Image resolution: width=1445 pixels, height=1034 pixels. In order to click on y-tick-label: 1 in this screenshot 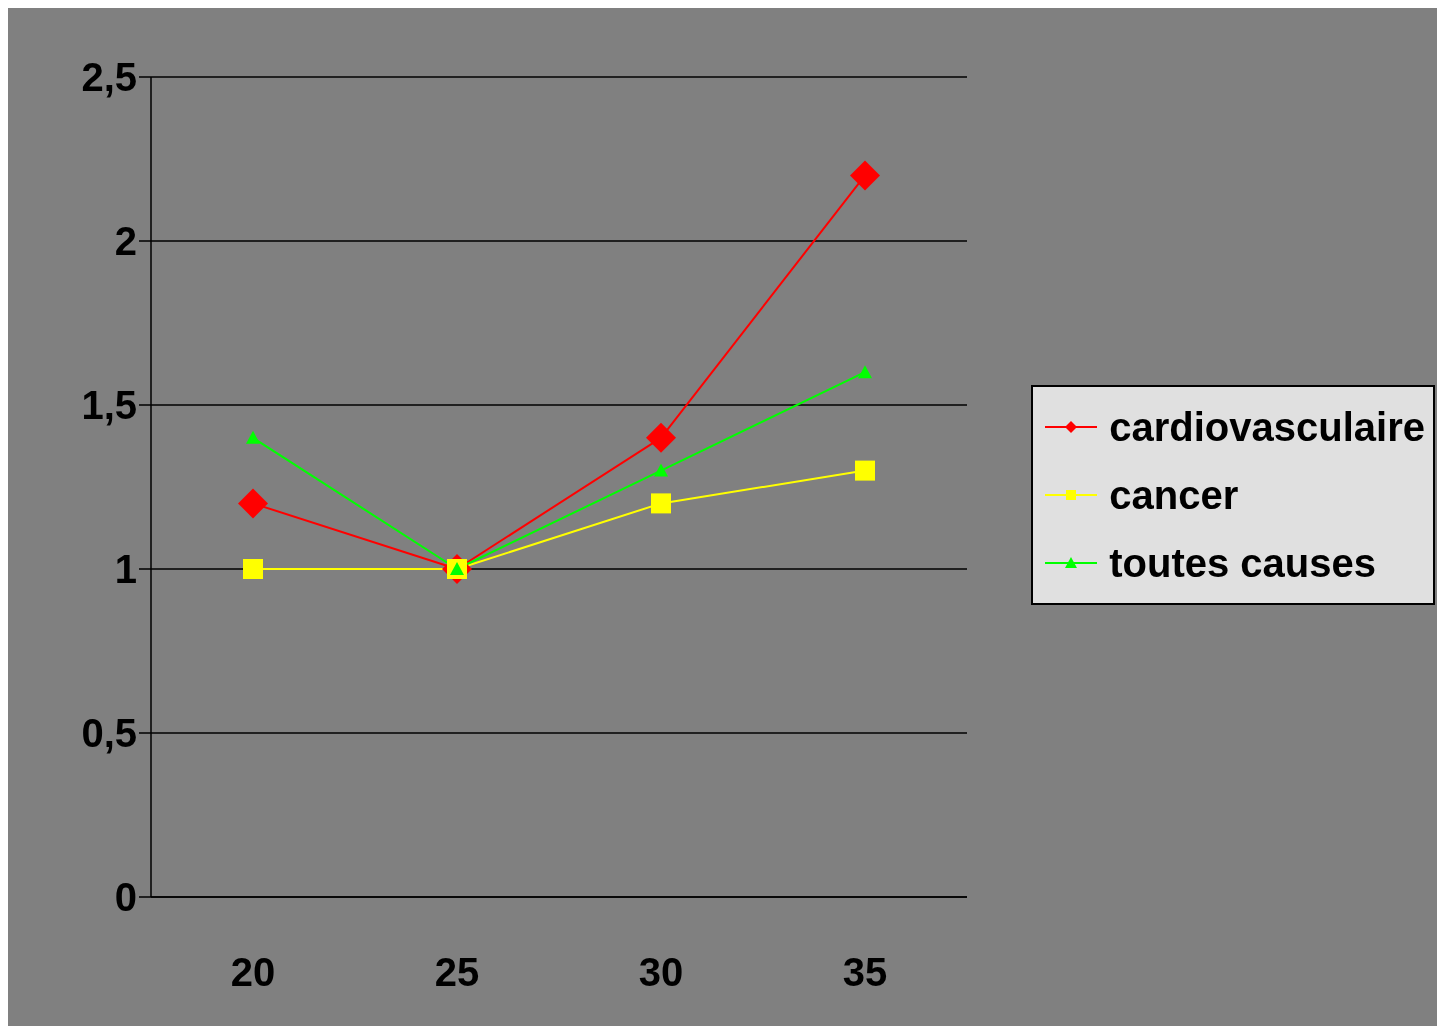, I will do `click(125, 569)`.